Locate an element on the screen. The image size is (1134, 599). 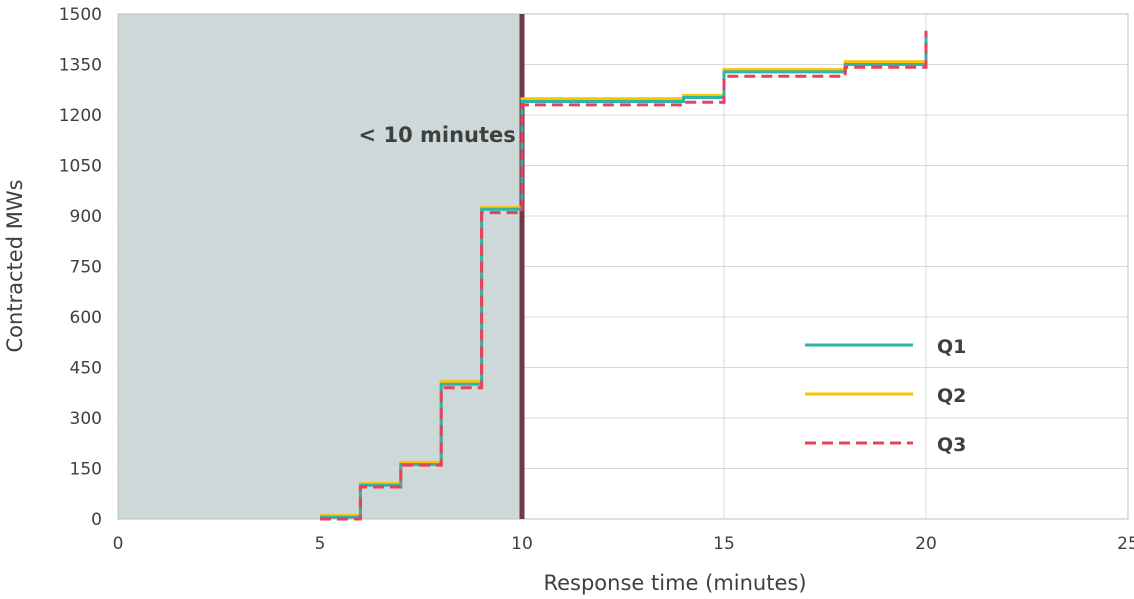
x-tick-label: 25 is located at coordinates (1125, 544).